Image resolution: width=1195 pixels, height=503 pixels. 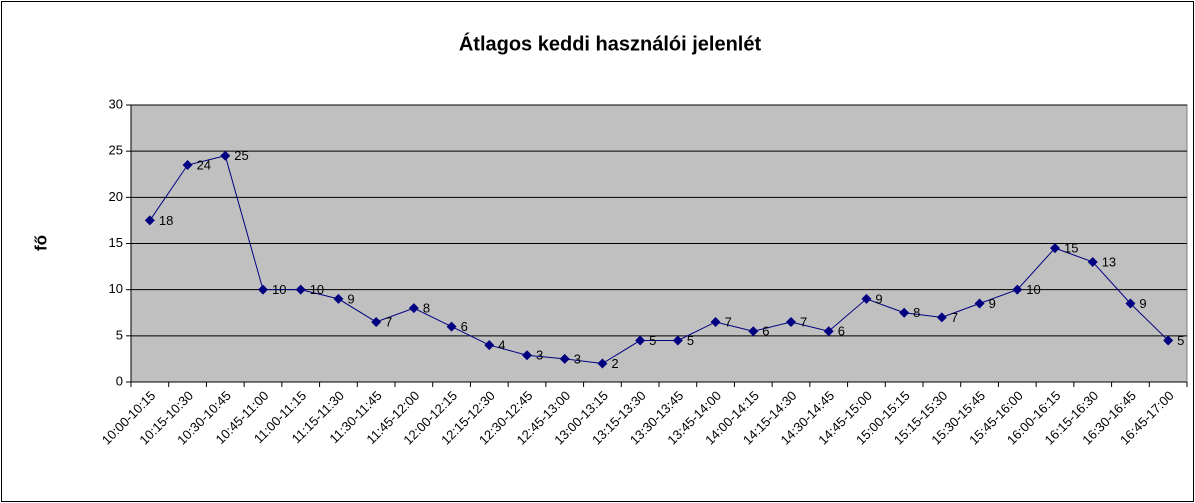 I want to click on data-label: 24, so click(x=204, y=164).